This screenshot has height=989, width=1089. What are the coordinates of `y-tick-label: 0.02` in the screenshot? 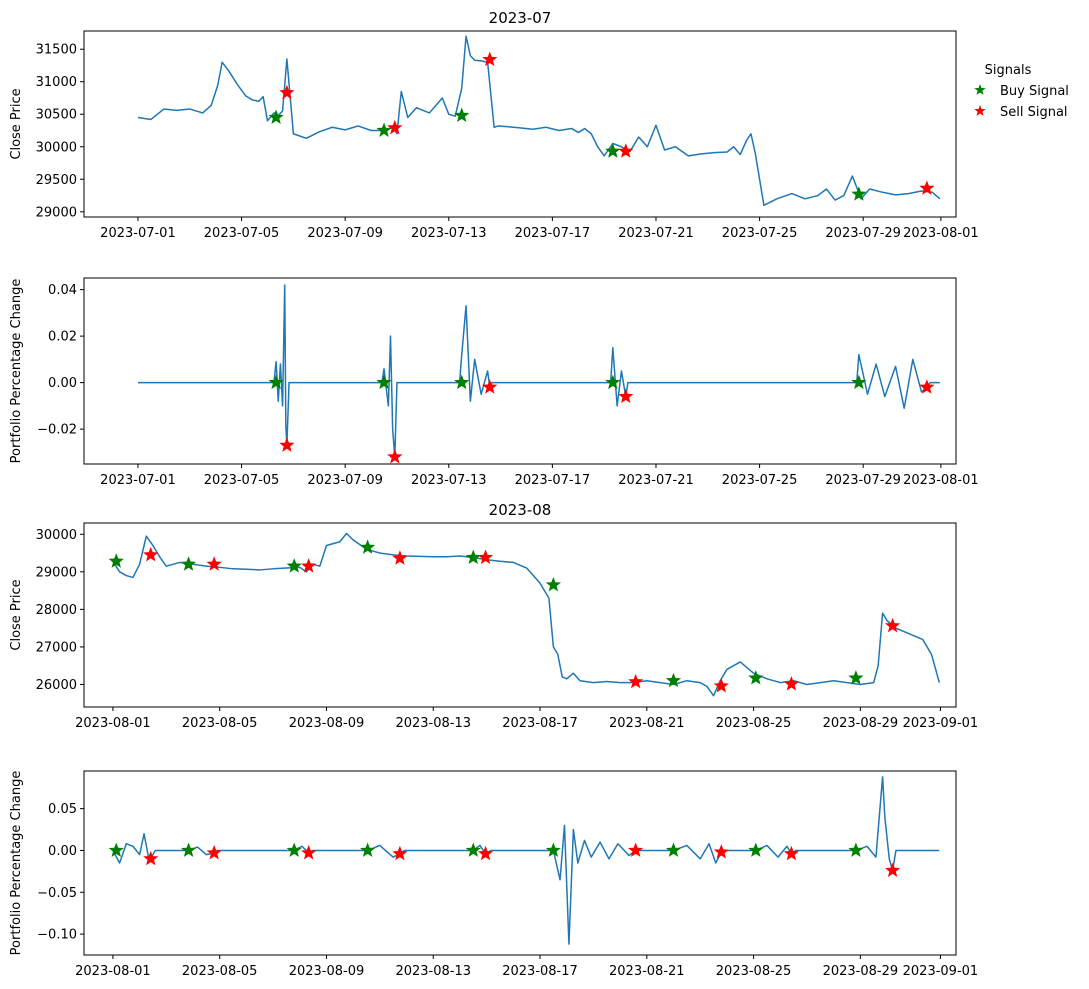 It's located at (62, 337).